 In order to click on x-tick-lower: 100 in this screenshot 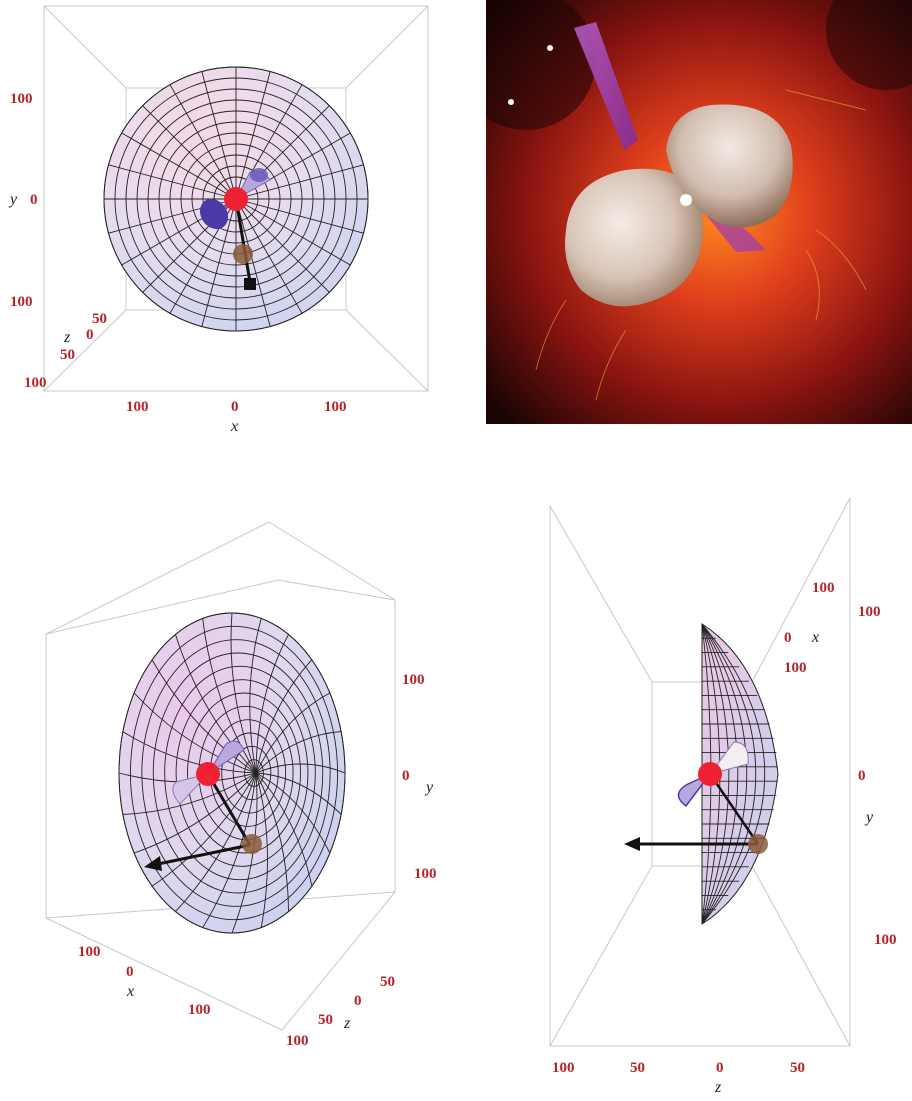, I will do `click(795, 668)`.